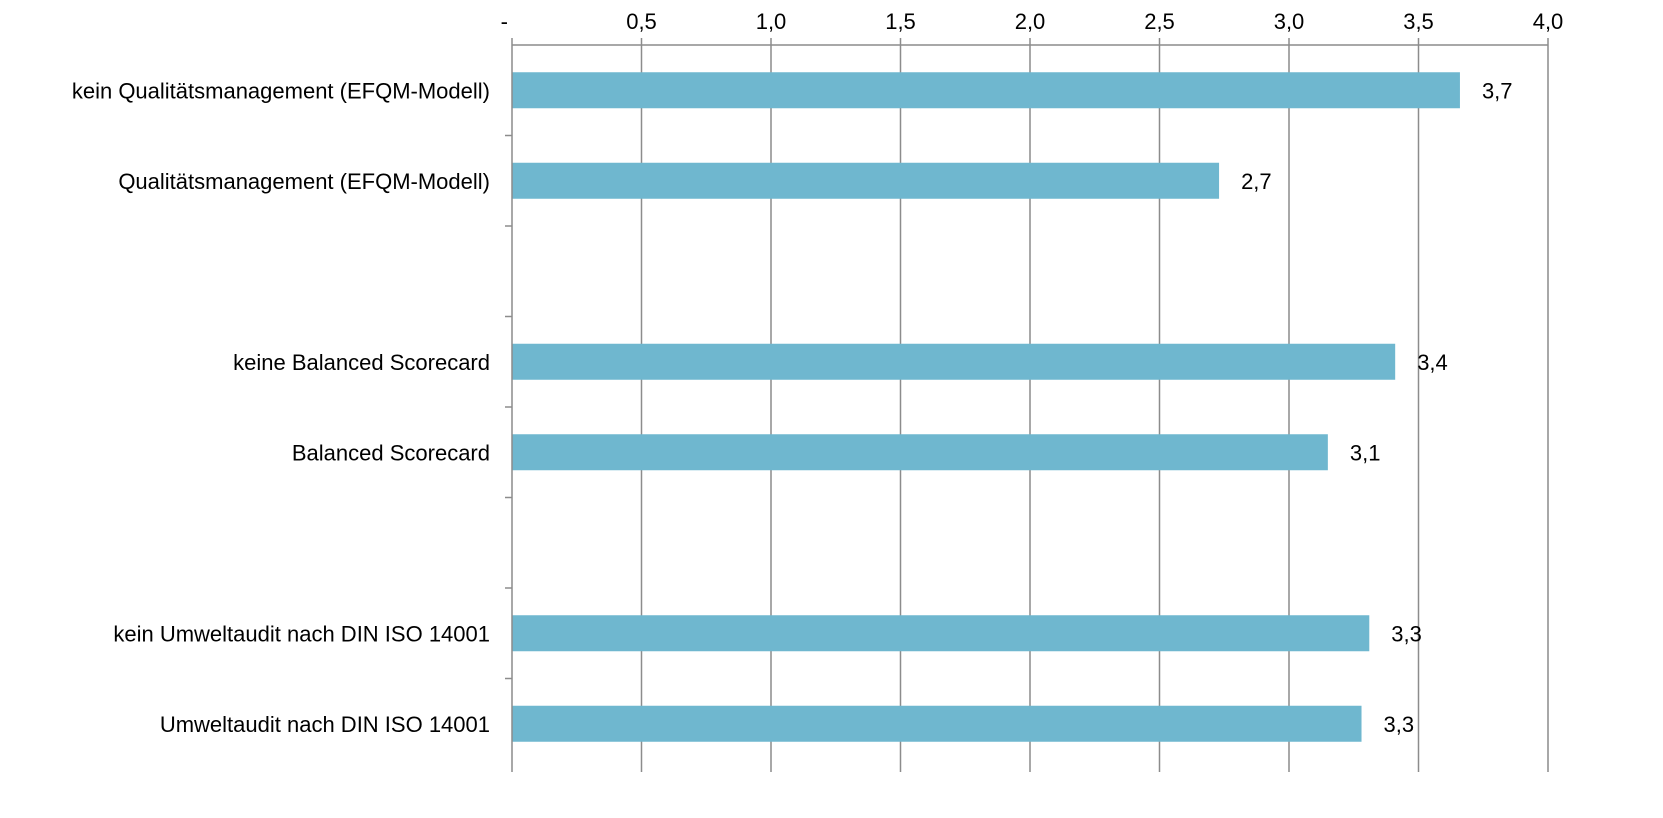 This screenshot has height=818, width=1663. What do you see at coordinates (1399, 724) in the screenshot?
I see `data-label-2-1: 3,3` at bounding box center [1399, 724].